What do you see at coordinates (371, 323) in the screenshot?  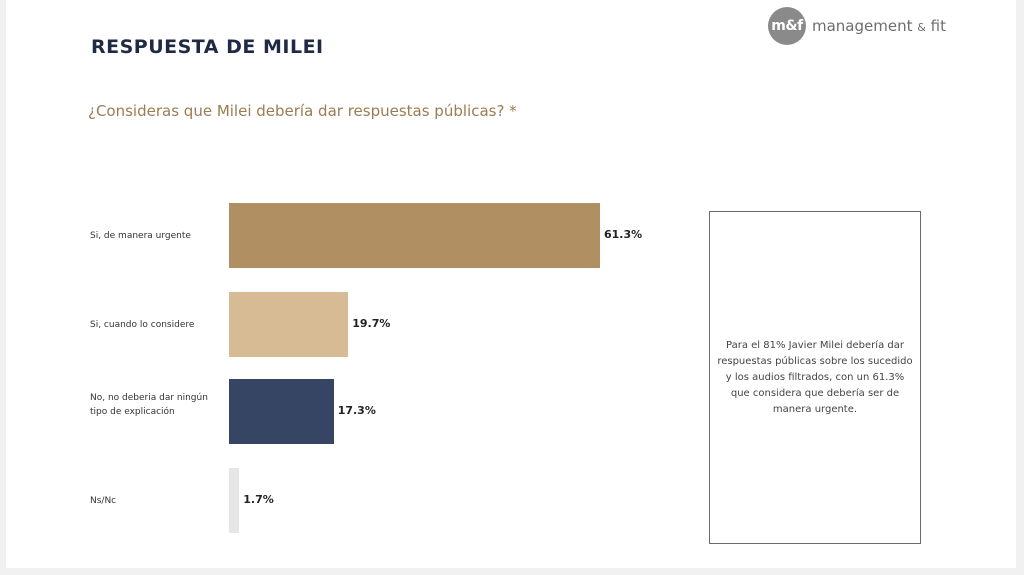 I see `data-label: 19.7%` at bounding box center [371, 323].